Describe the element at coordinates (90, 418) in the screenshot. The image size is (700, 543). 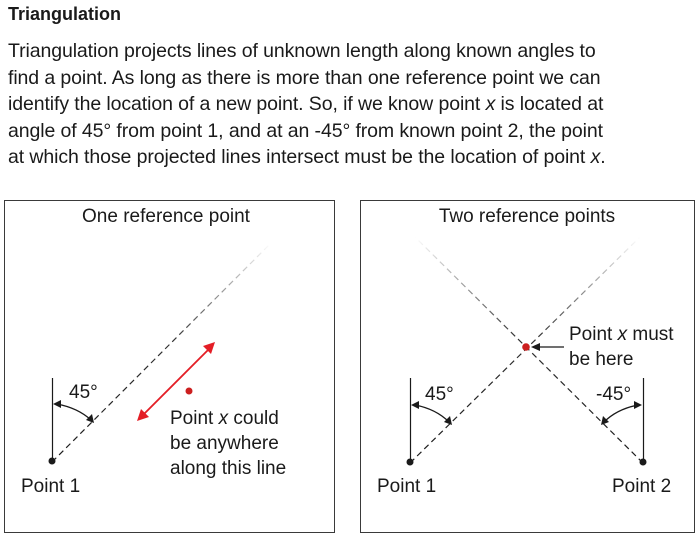
I see `arrowhead-right-icon` at that location.